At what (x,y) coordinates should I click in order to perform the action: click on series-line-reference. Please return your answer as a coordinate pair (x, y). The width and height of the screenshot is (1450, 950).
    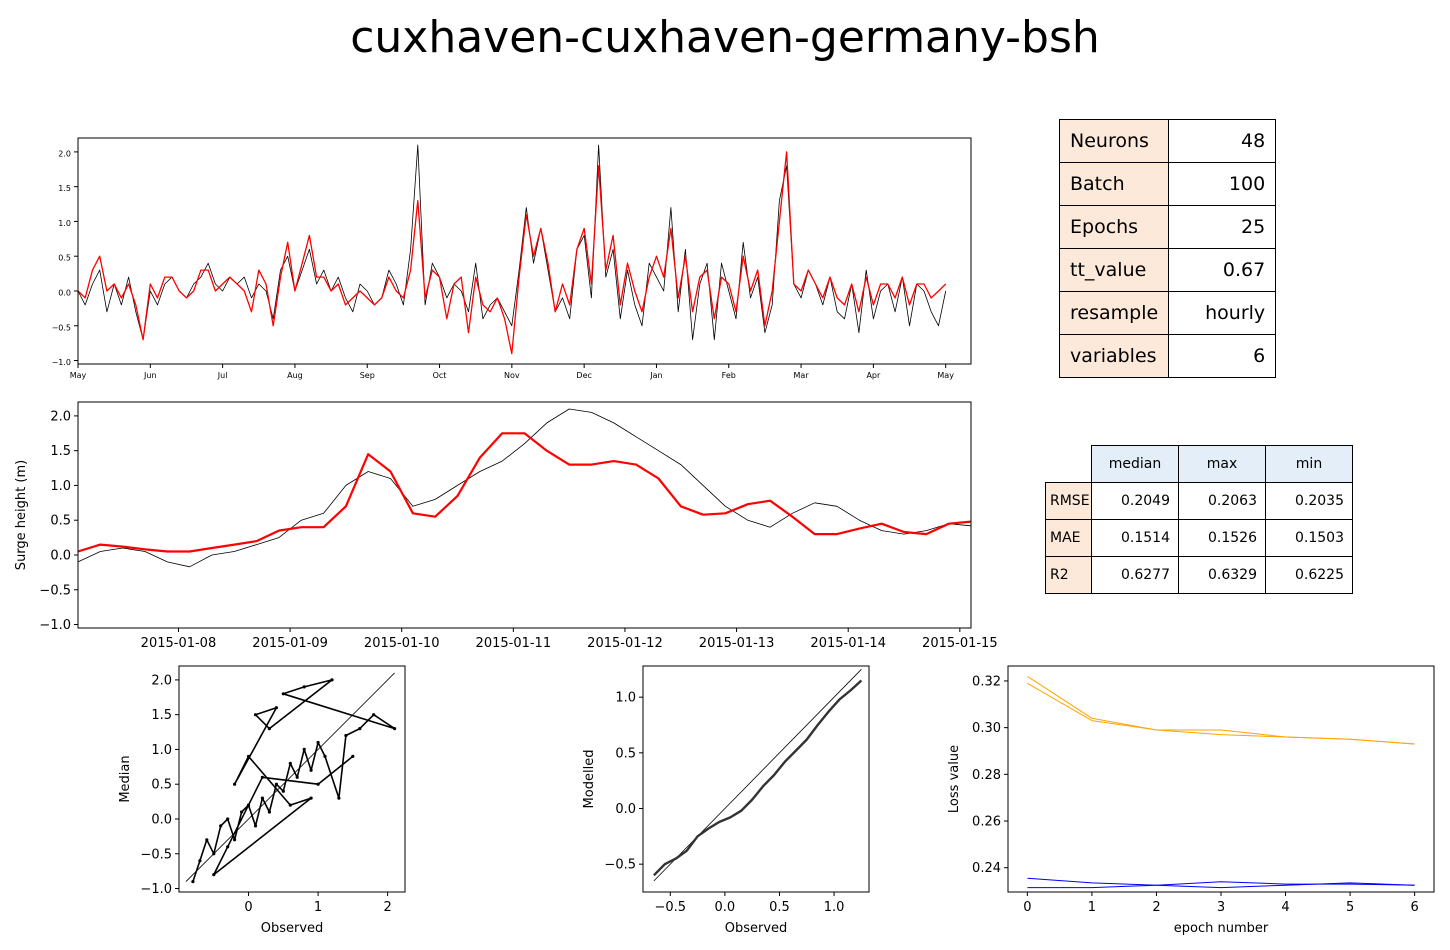
    Looking at the image, I should click on (757, 775).